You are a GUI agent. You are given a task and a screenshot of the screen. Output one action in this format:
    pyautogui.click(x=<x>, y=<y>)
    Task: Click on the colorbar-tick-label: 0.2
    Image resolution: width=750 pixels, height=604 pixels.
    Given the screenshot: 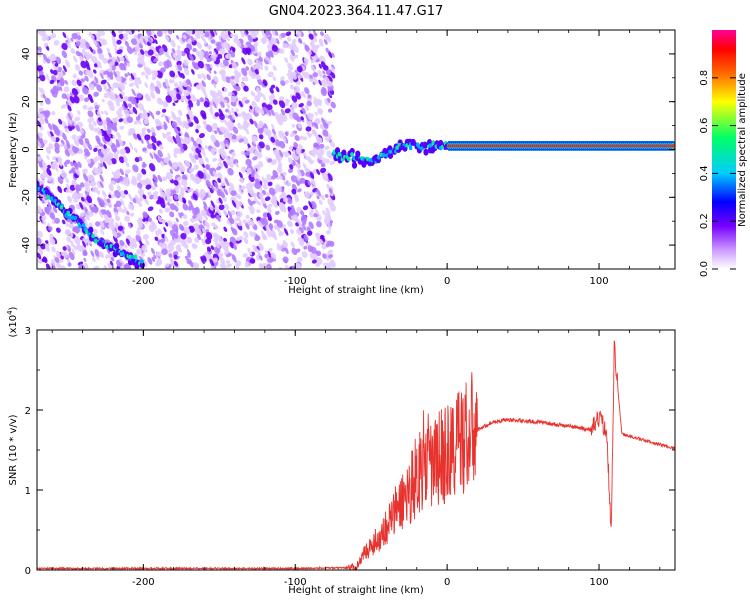 What is the action you would take?
    pyautogui.click(x=704, y=221)
    